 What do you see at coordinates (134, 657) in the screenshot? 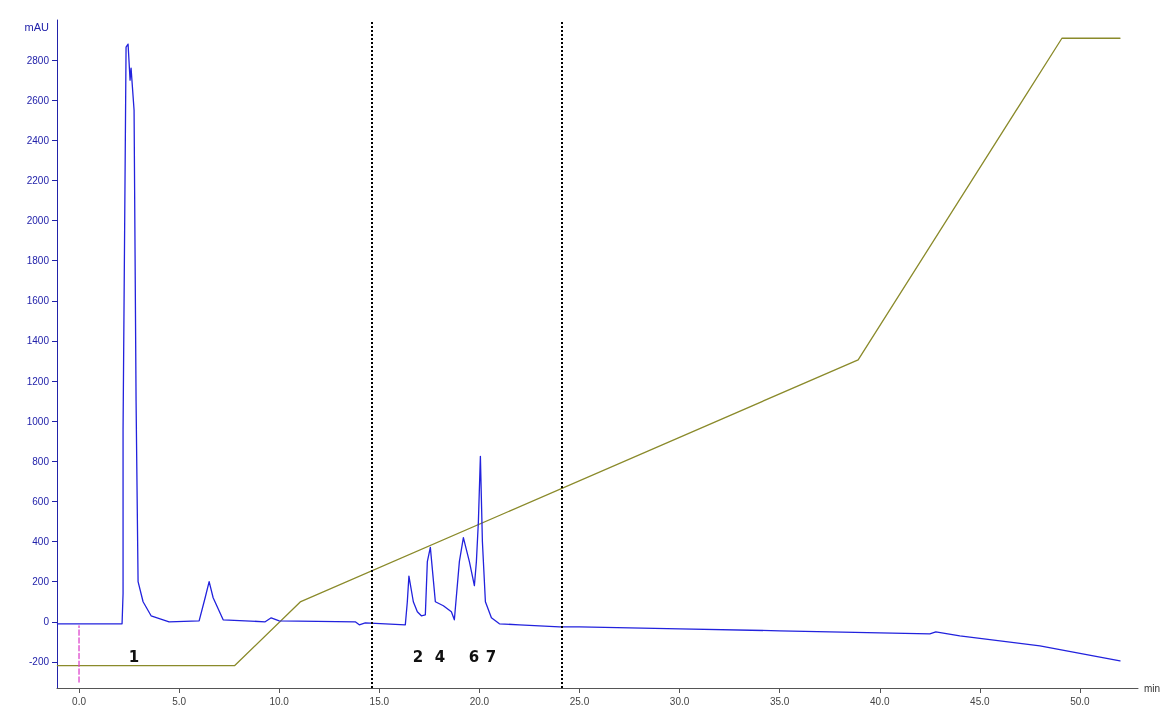
I see `annotation: 1` at bounding box center [134, 657].